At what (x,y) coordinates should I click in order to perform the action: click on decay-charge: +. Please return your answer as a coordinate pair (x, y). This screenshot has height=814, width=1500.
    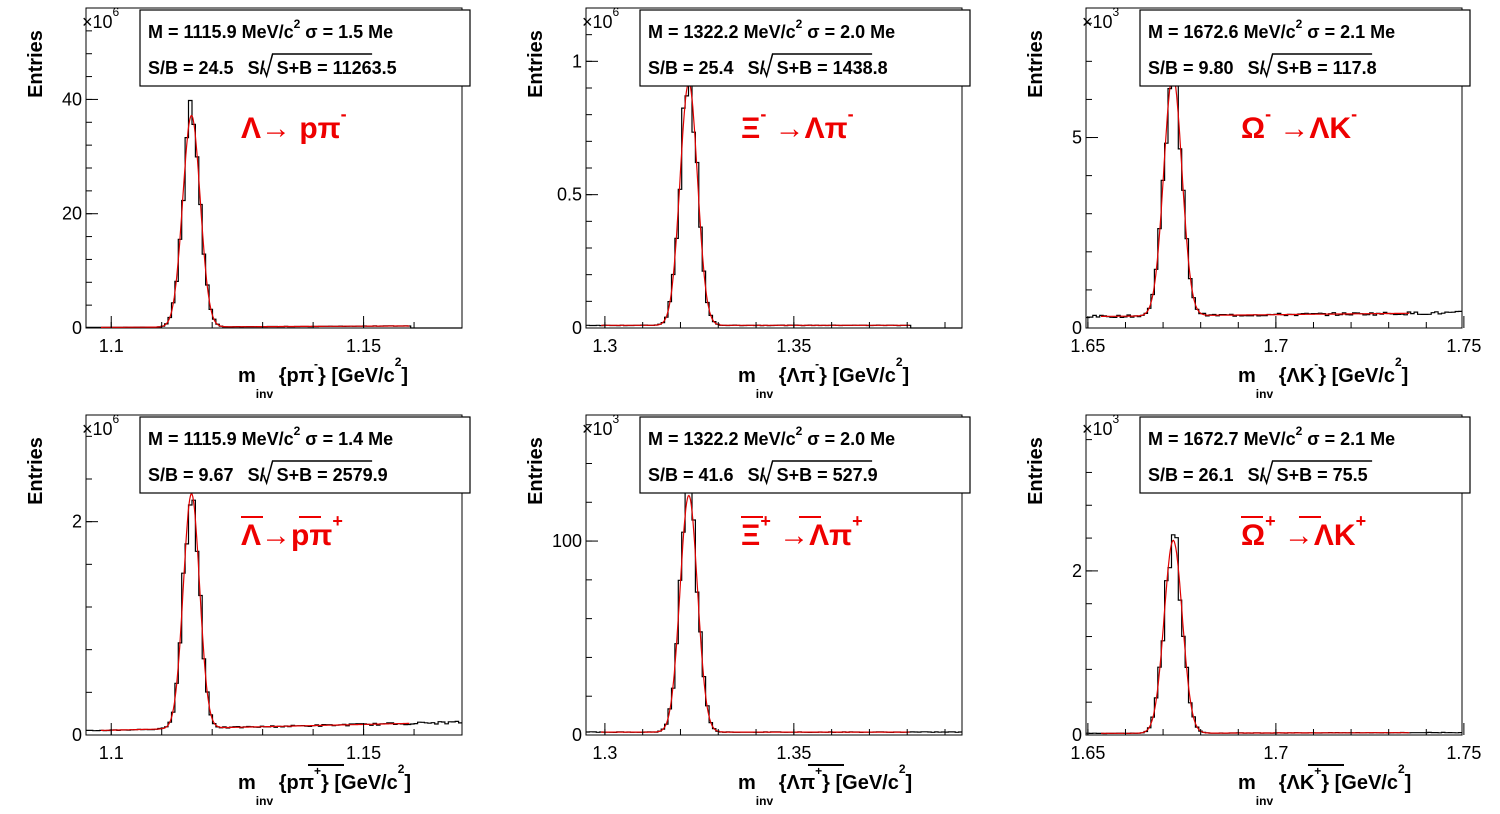
    Looking at the image, I should click on (337, 521).